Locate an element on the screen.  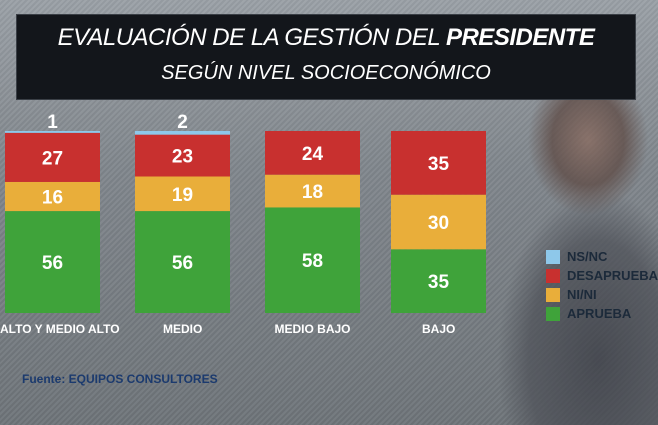
data-label: 19 is located at coordinates (182, 195).